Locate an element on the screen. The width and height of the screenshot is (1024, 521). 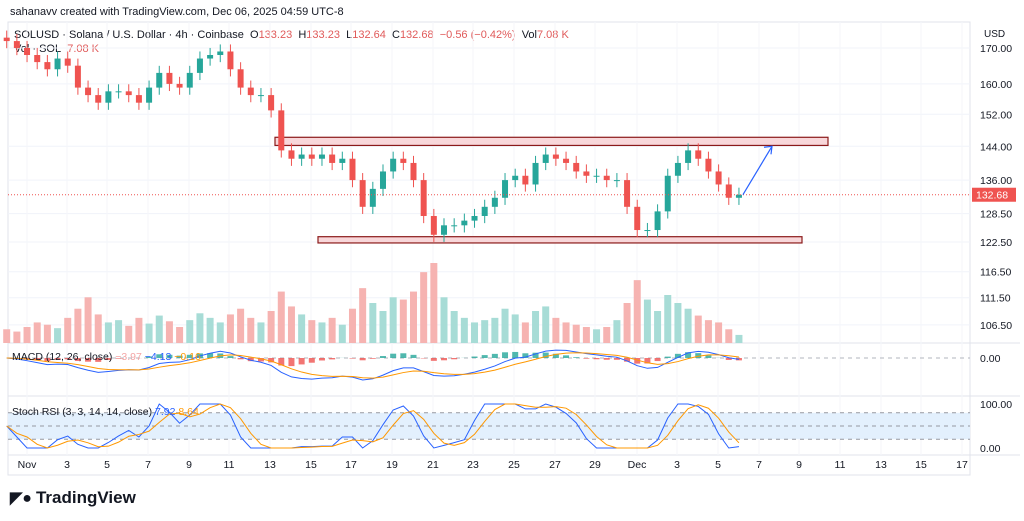
x-tick-label: Nov is located at coordinates (27, 465).